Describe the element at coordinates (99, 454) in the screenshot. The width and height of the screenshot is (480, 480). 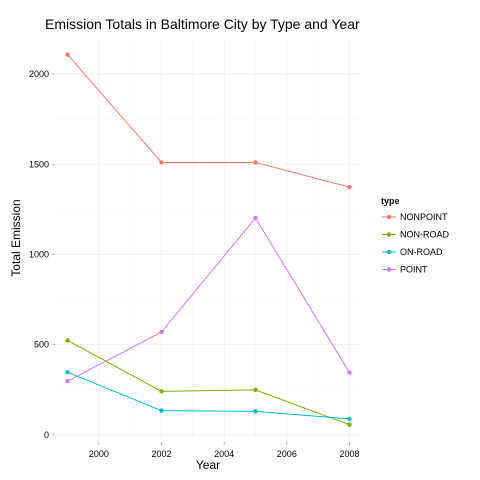
I see `x-tick-label: 2000` at that location.